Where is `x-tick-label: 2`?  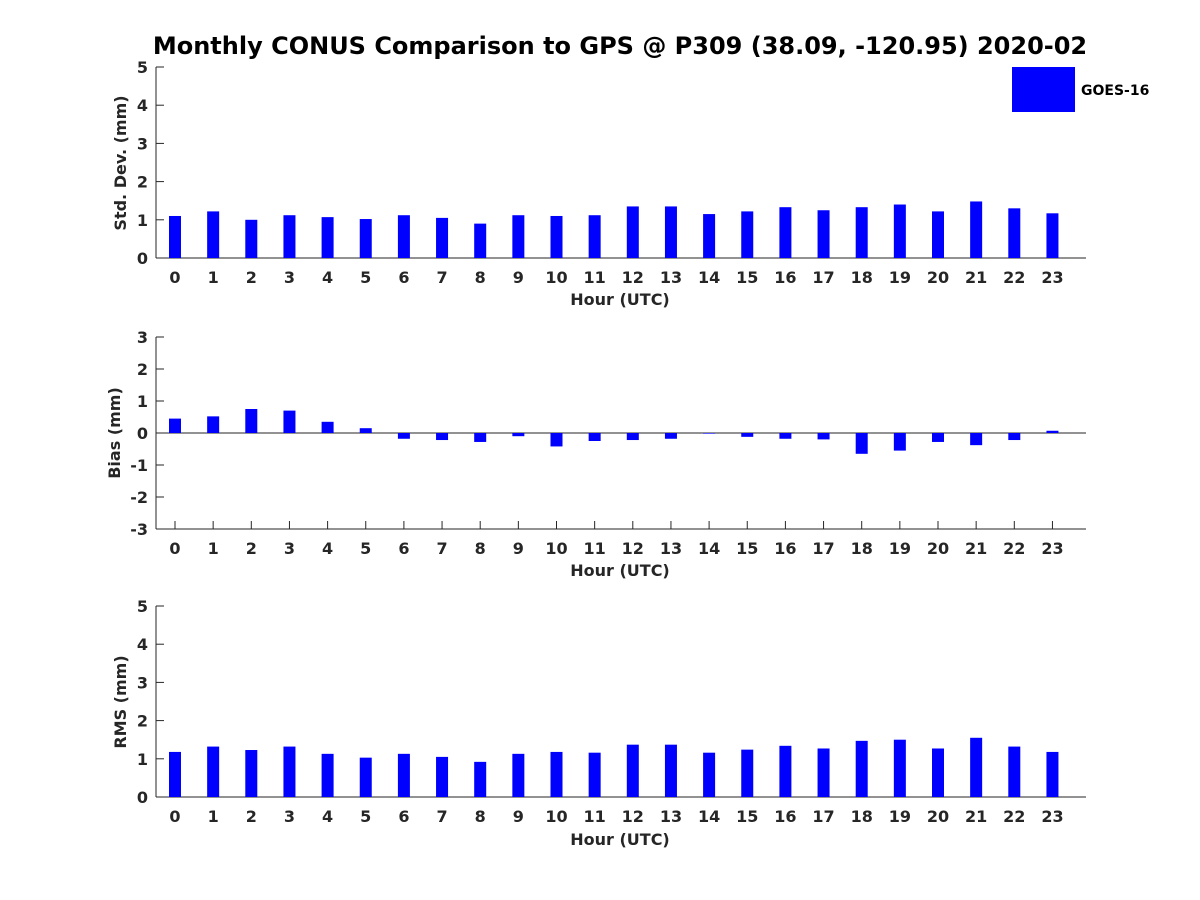
x-tick-label: 2 is located at coordinates (251, 277).